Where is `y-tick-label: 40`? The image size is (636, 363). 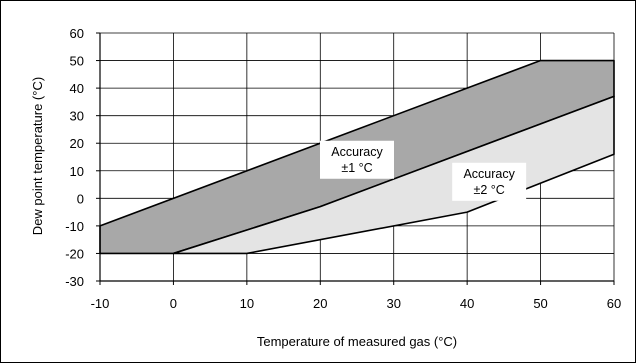
y-tick-label: 40 is located at coordinates (77, 88).